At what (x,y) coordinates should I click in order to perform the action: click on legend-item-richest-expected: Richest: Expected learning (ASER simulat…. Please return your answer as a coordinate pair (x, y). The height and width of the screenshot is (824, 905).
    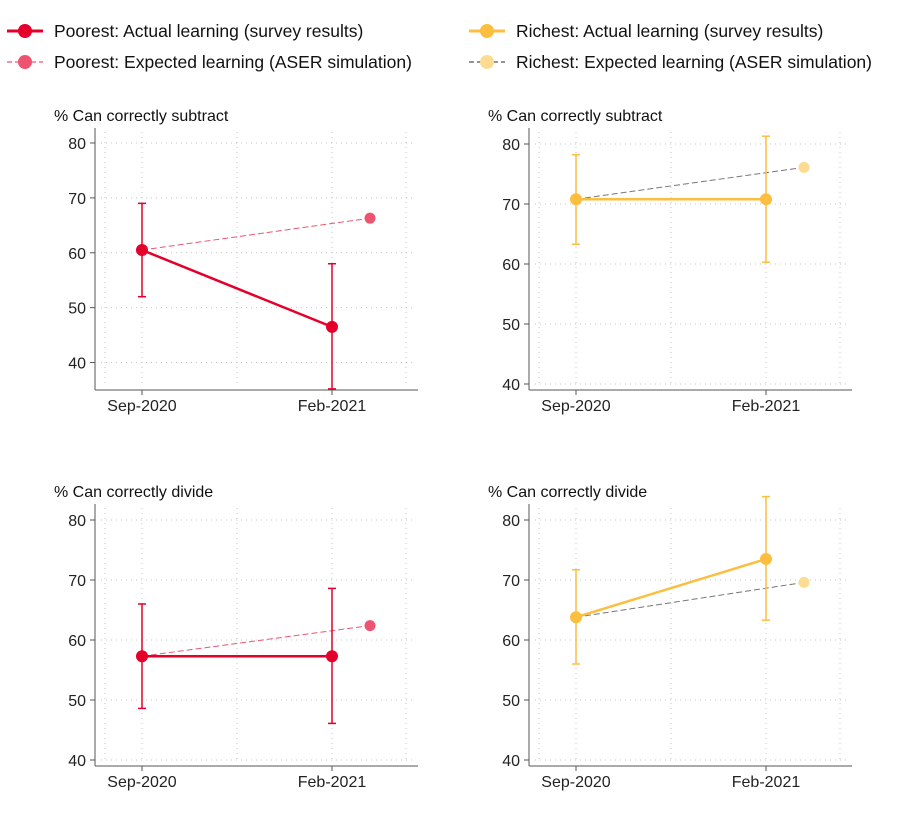
    Looking at the image, I should click on (670, 62).